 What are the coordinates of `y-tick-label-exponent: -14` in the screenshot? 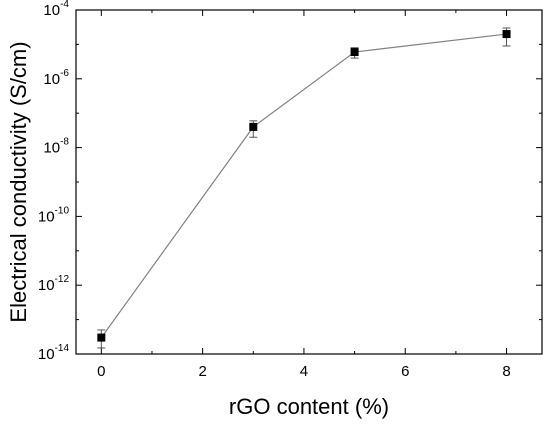 It's located at (62, 348).